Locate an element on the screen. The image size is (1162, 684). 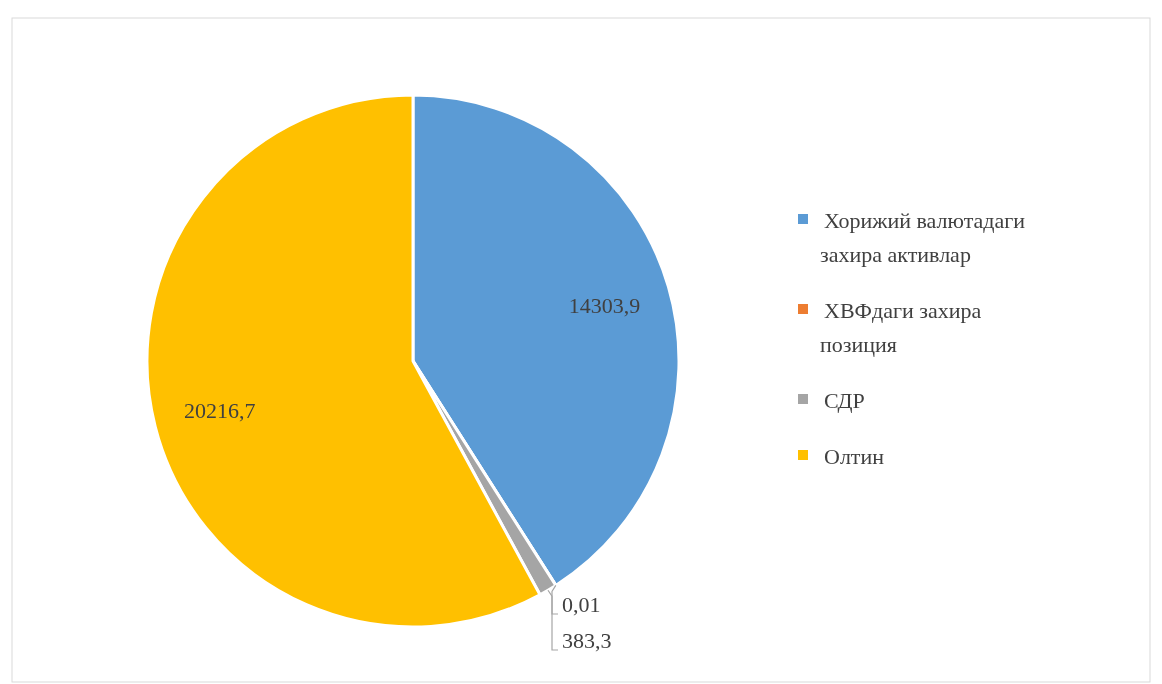
legend-label: ХВФдаги захира позиция is located at coordinates (901, 327).